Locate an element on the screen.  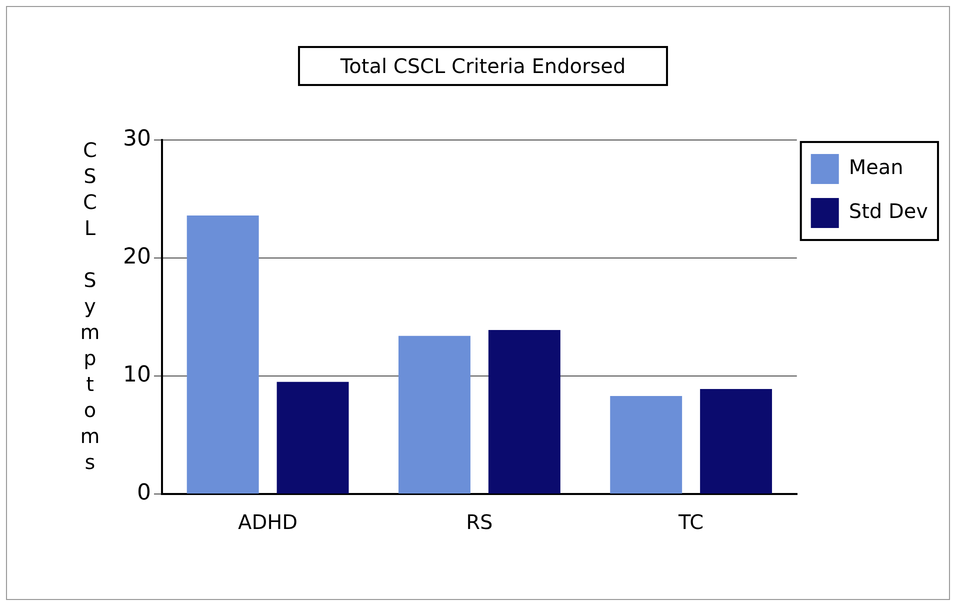
y-tick-label: 20 is located at coordinates (136, 257).